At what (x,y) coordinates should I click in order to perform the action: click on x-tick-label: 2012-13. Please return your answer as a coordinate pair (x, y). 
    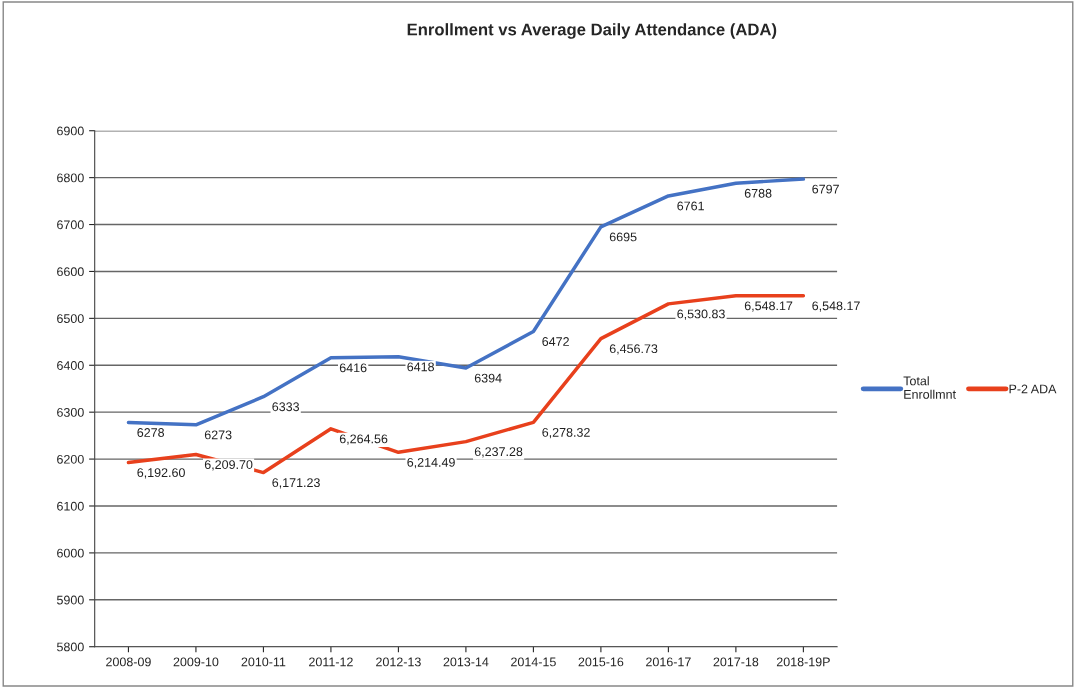
    Looking at the image, I should click on (398, 662).